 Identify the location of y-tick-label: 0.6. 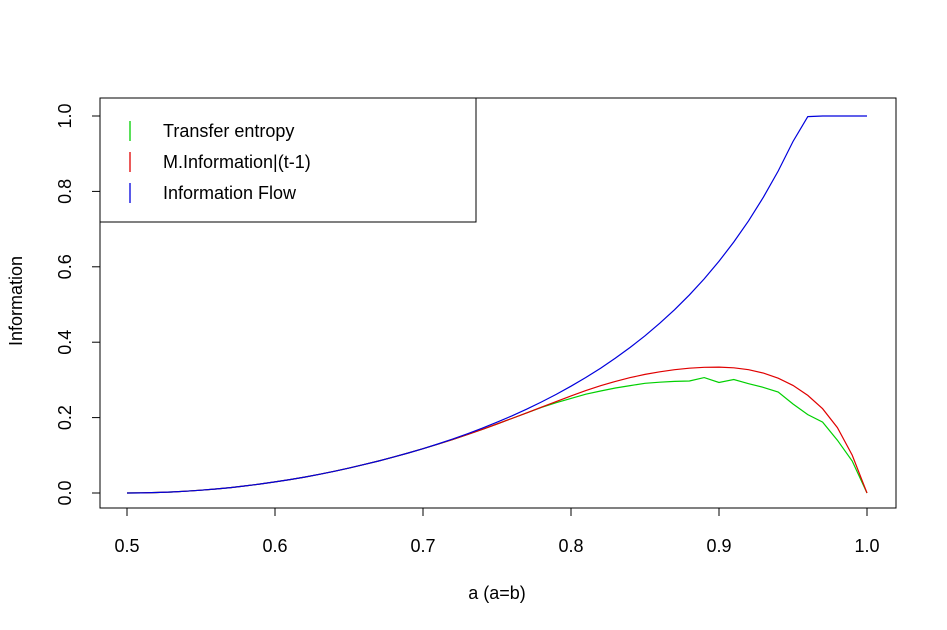
(65, 266).